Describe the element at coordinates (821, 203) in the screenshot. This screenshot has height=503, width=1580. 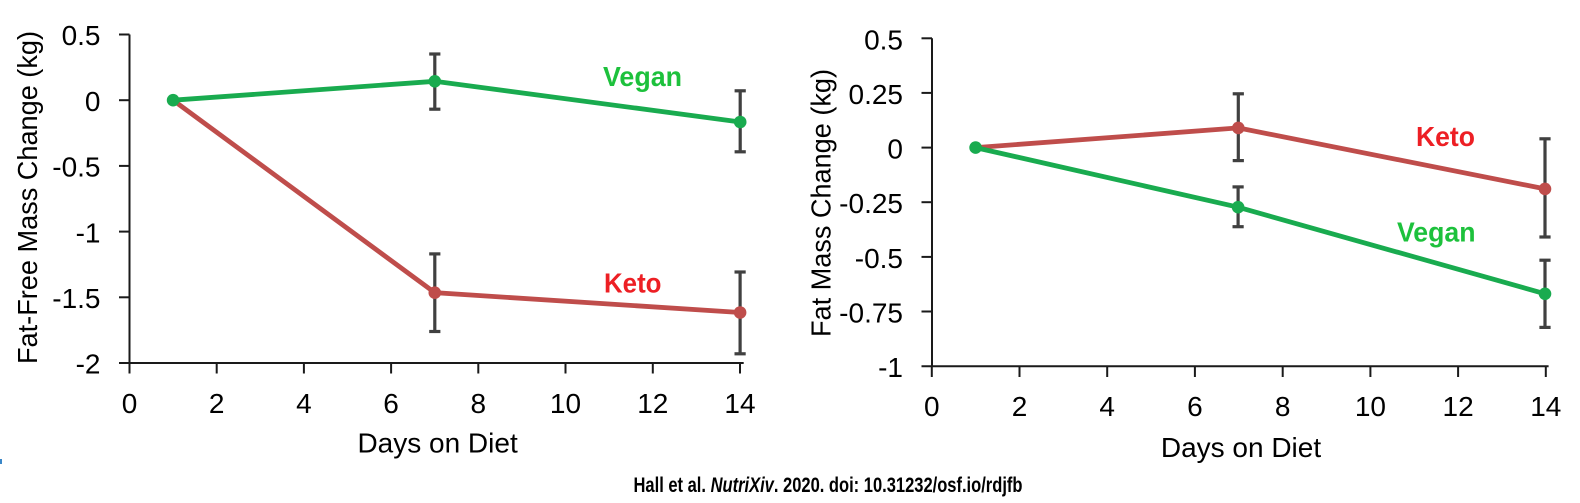
I see `svg-text: Fat Mass Change (kg)` at that location.